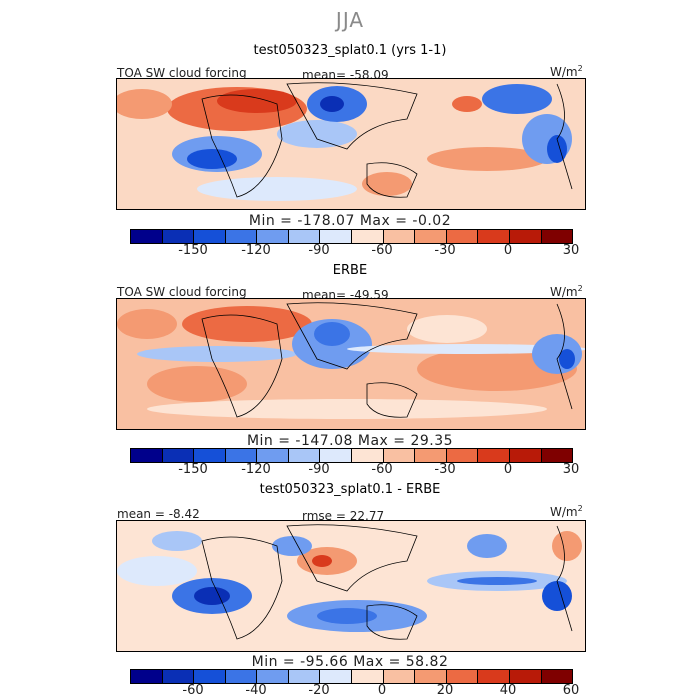  I want to click on panel-1-min-max: Min = -178.07 Max = -0.02, so click(350, 221).